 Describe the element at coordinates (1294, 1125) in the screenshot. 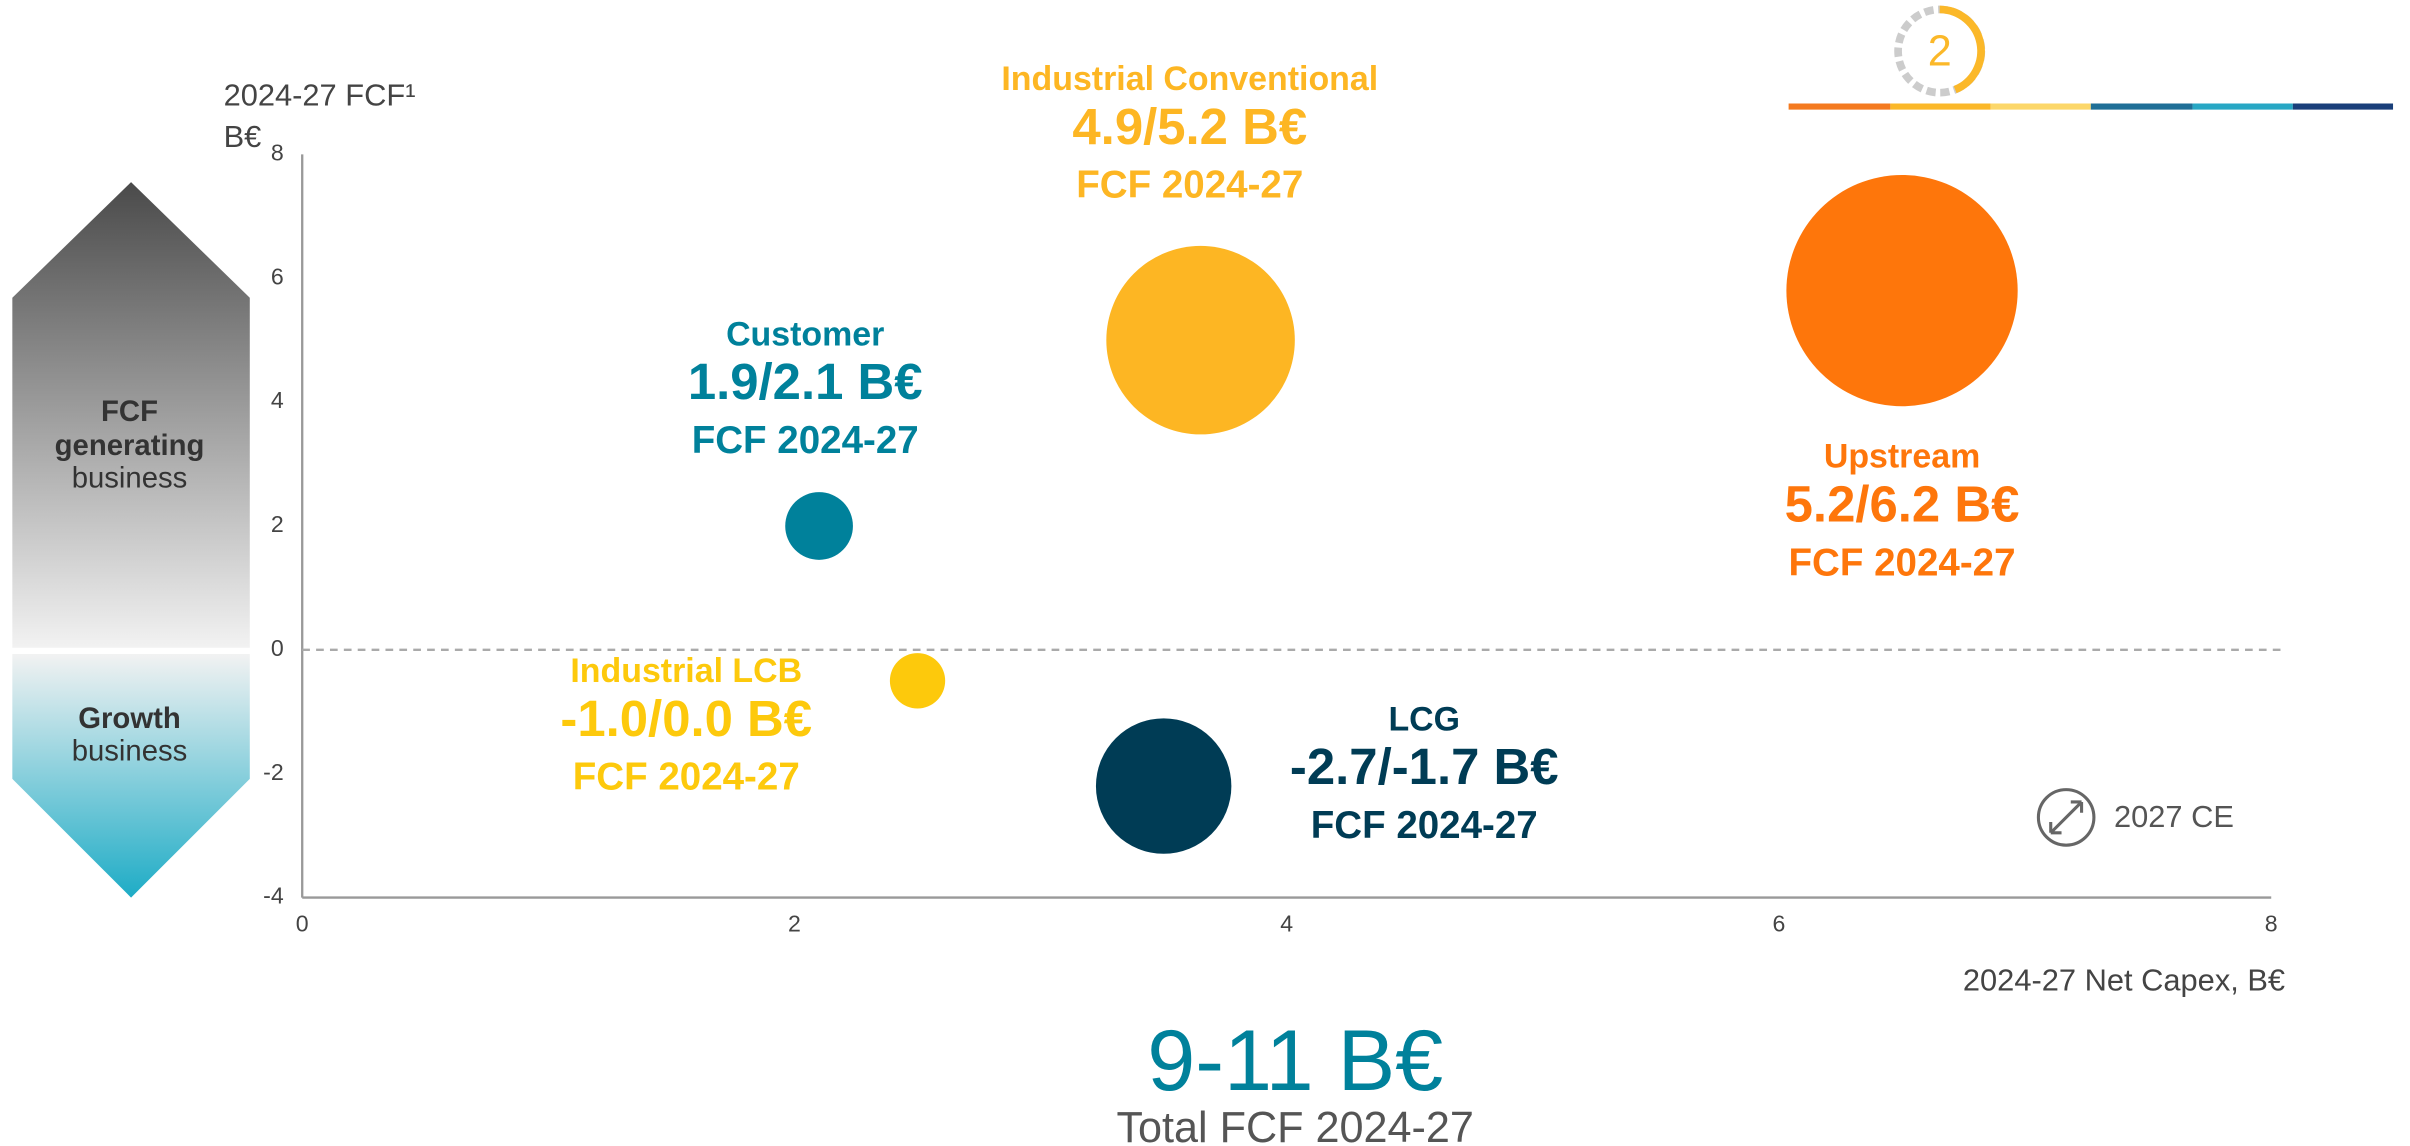

I see `total-label: Total FCF 2024-27` at that location.